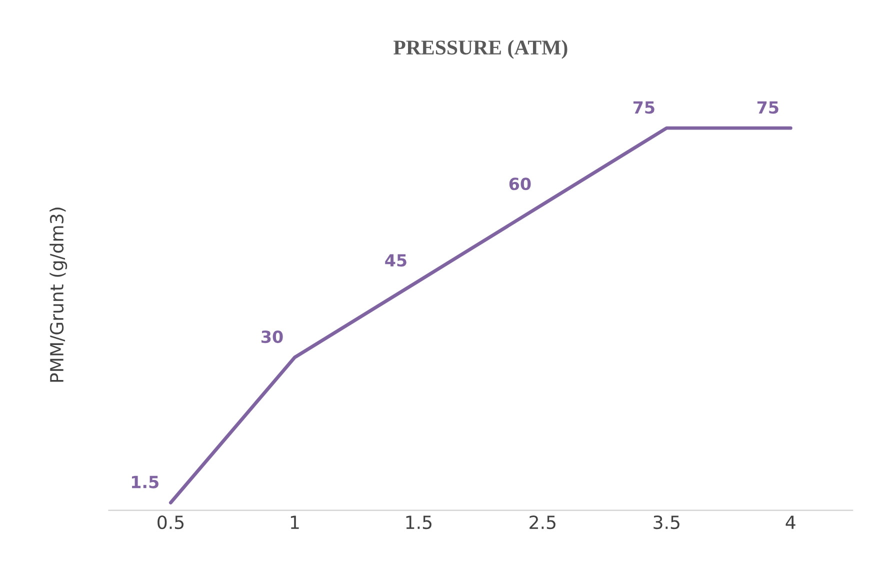 Image resolution: width=870 pixels, height=567 pixels. Describe the element at coordinates (59, 295) in the screenshot. I see `y-axis-title: PMM/Grunt (g/dm3)` at that location.